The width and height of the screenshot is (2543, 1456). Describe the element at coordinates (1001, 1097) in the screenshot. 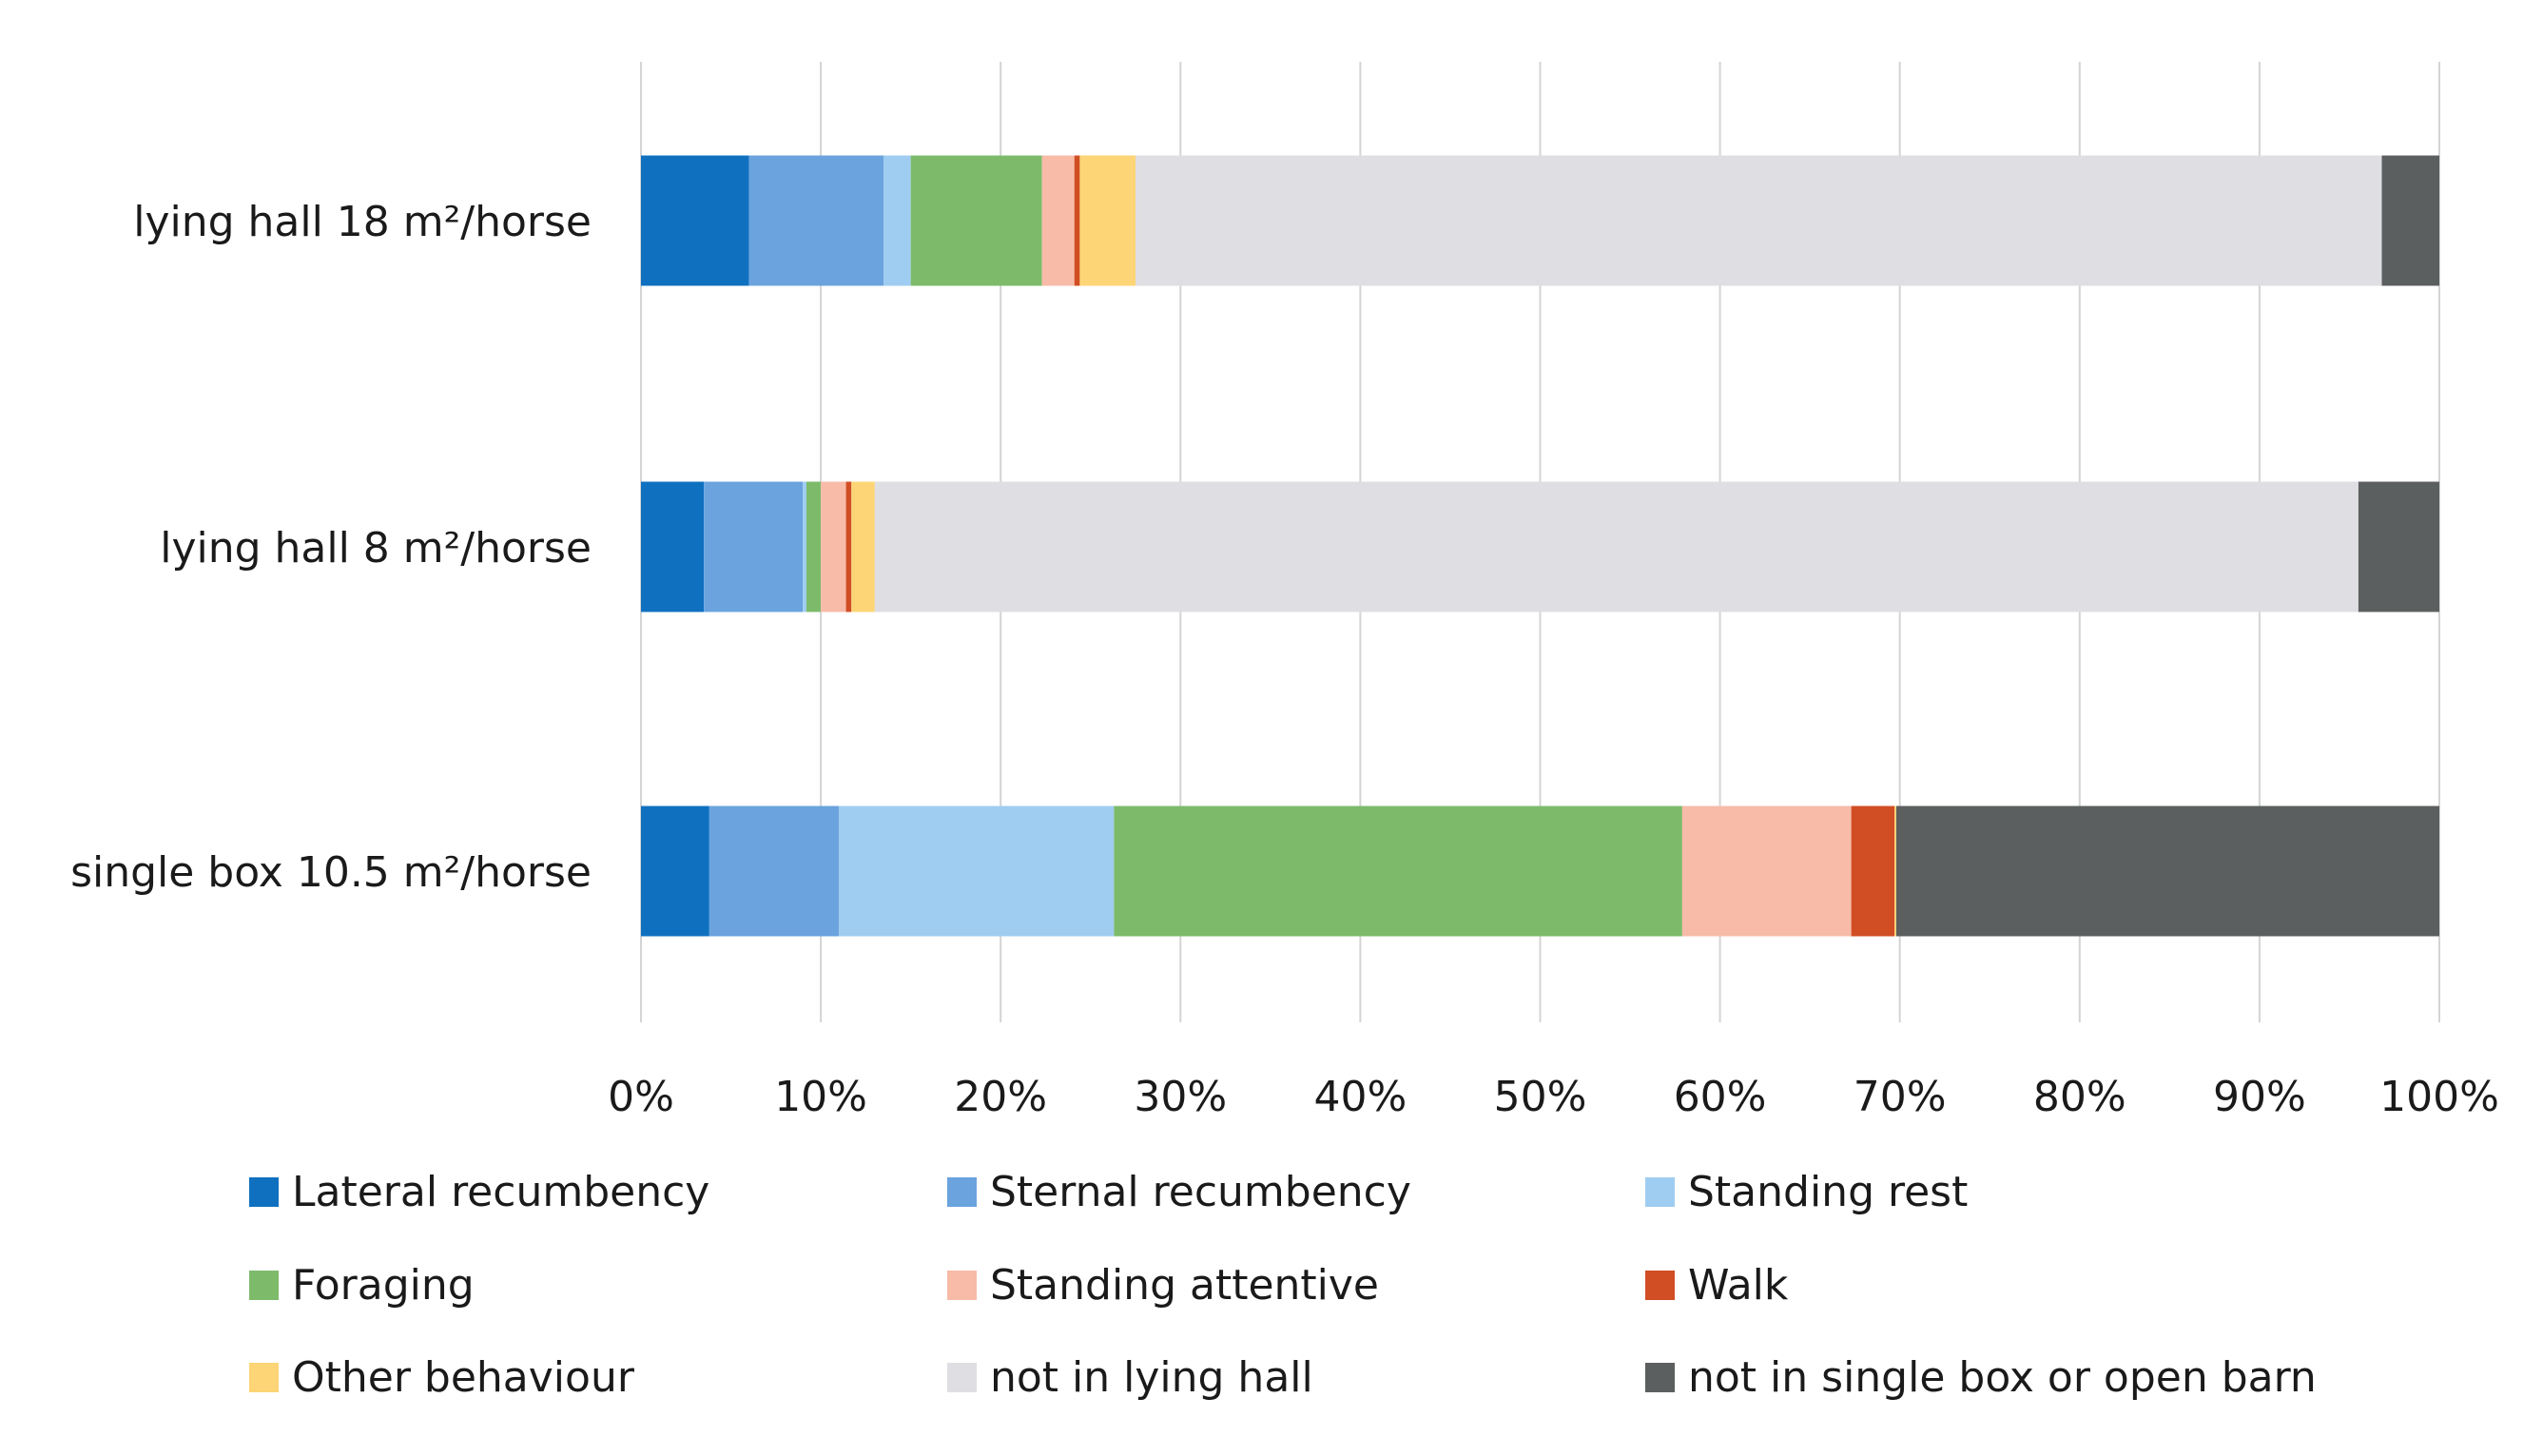

I see `x-tick-label: 20%` at that location.